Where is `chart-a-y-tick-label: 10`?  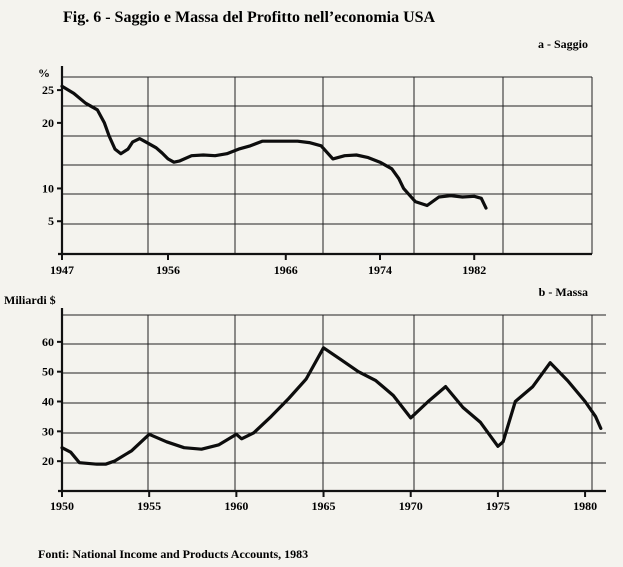 chart-a-y-tick-label: 10 is located at coordinates (48, 188).